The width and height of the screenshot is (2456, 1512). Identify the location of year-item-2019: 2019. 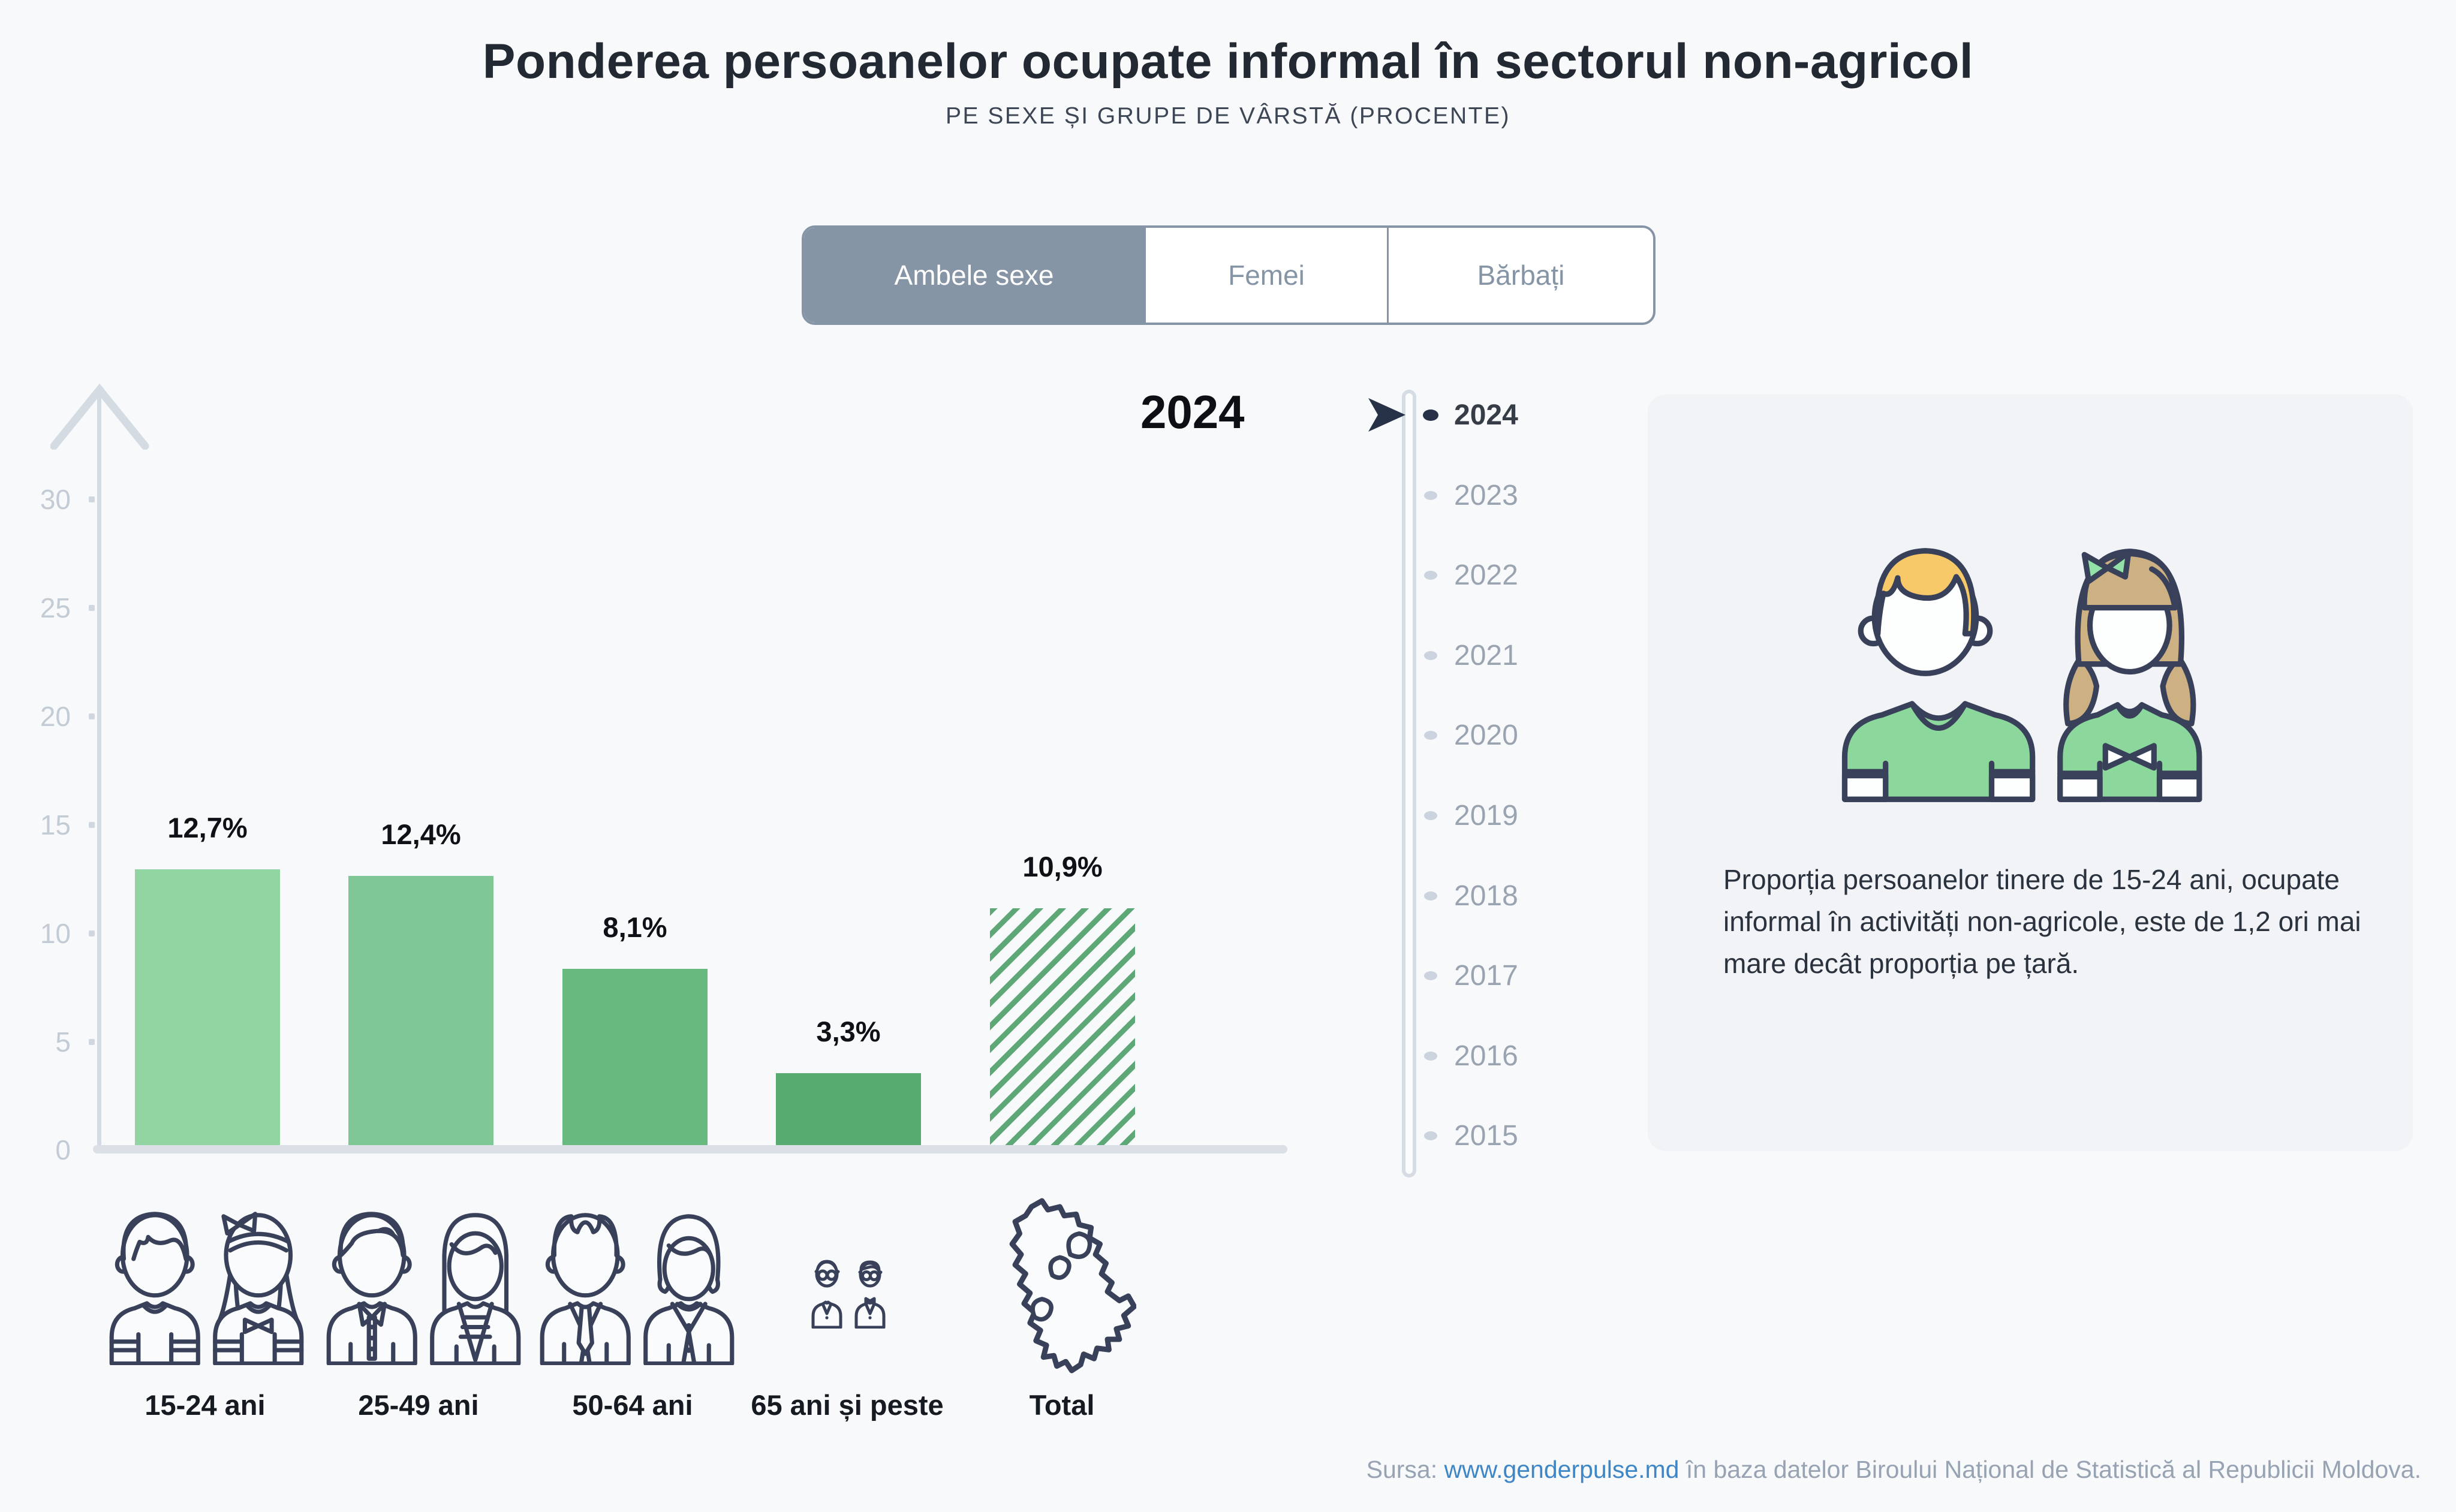
(1523, 815).